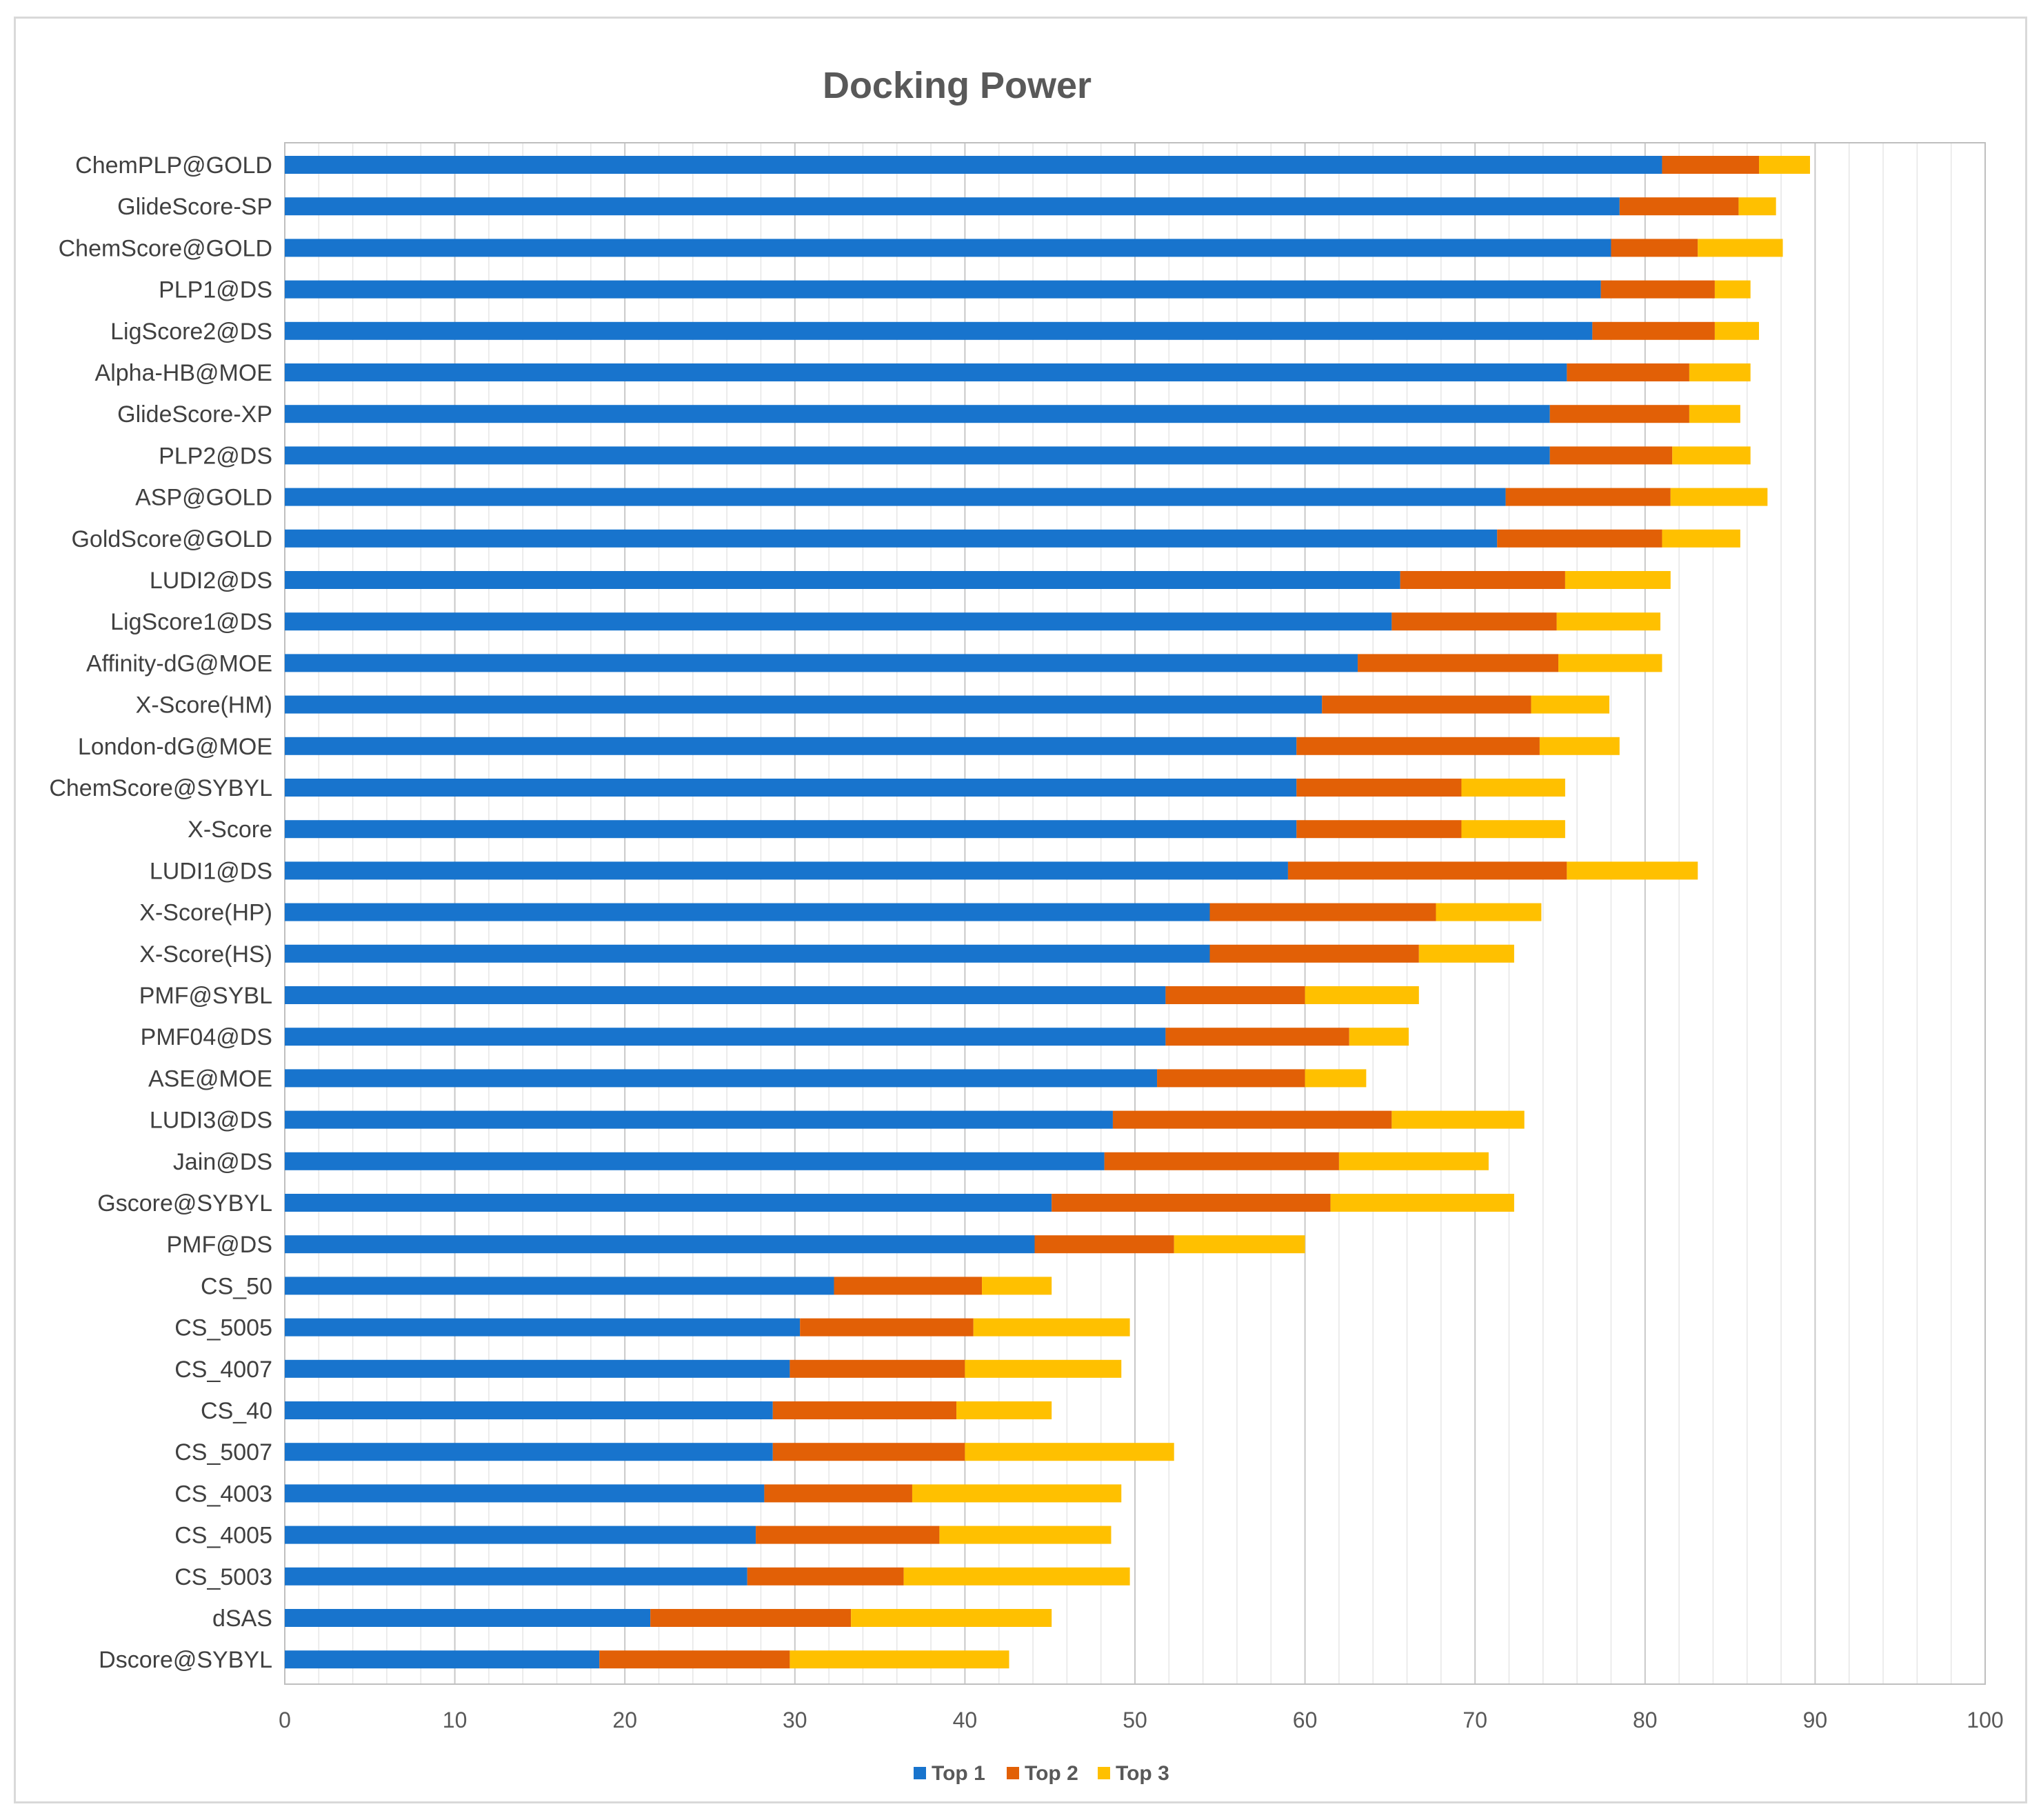 The width and height of the screenshot is (2041, 1820). What do you see at coordinates (624, 1720) in the screenshot?
I see `x-tick-label: 20` at bounding box center [624, 1720].